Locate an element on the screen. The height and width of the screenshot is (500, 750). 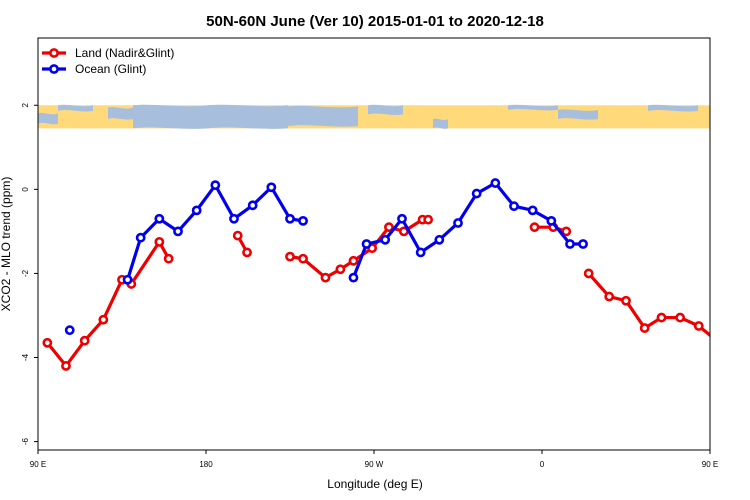
y-tick-label-4: 2 is located at coordinates (25, 104).